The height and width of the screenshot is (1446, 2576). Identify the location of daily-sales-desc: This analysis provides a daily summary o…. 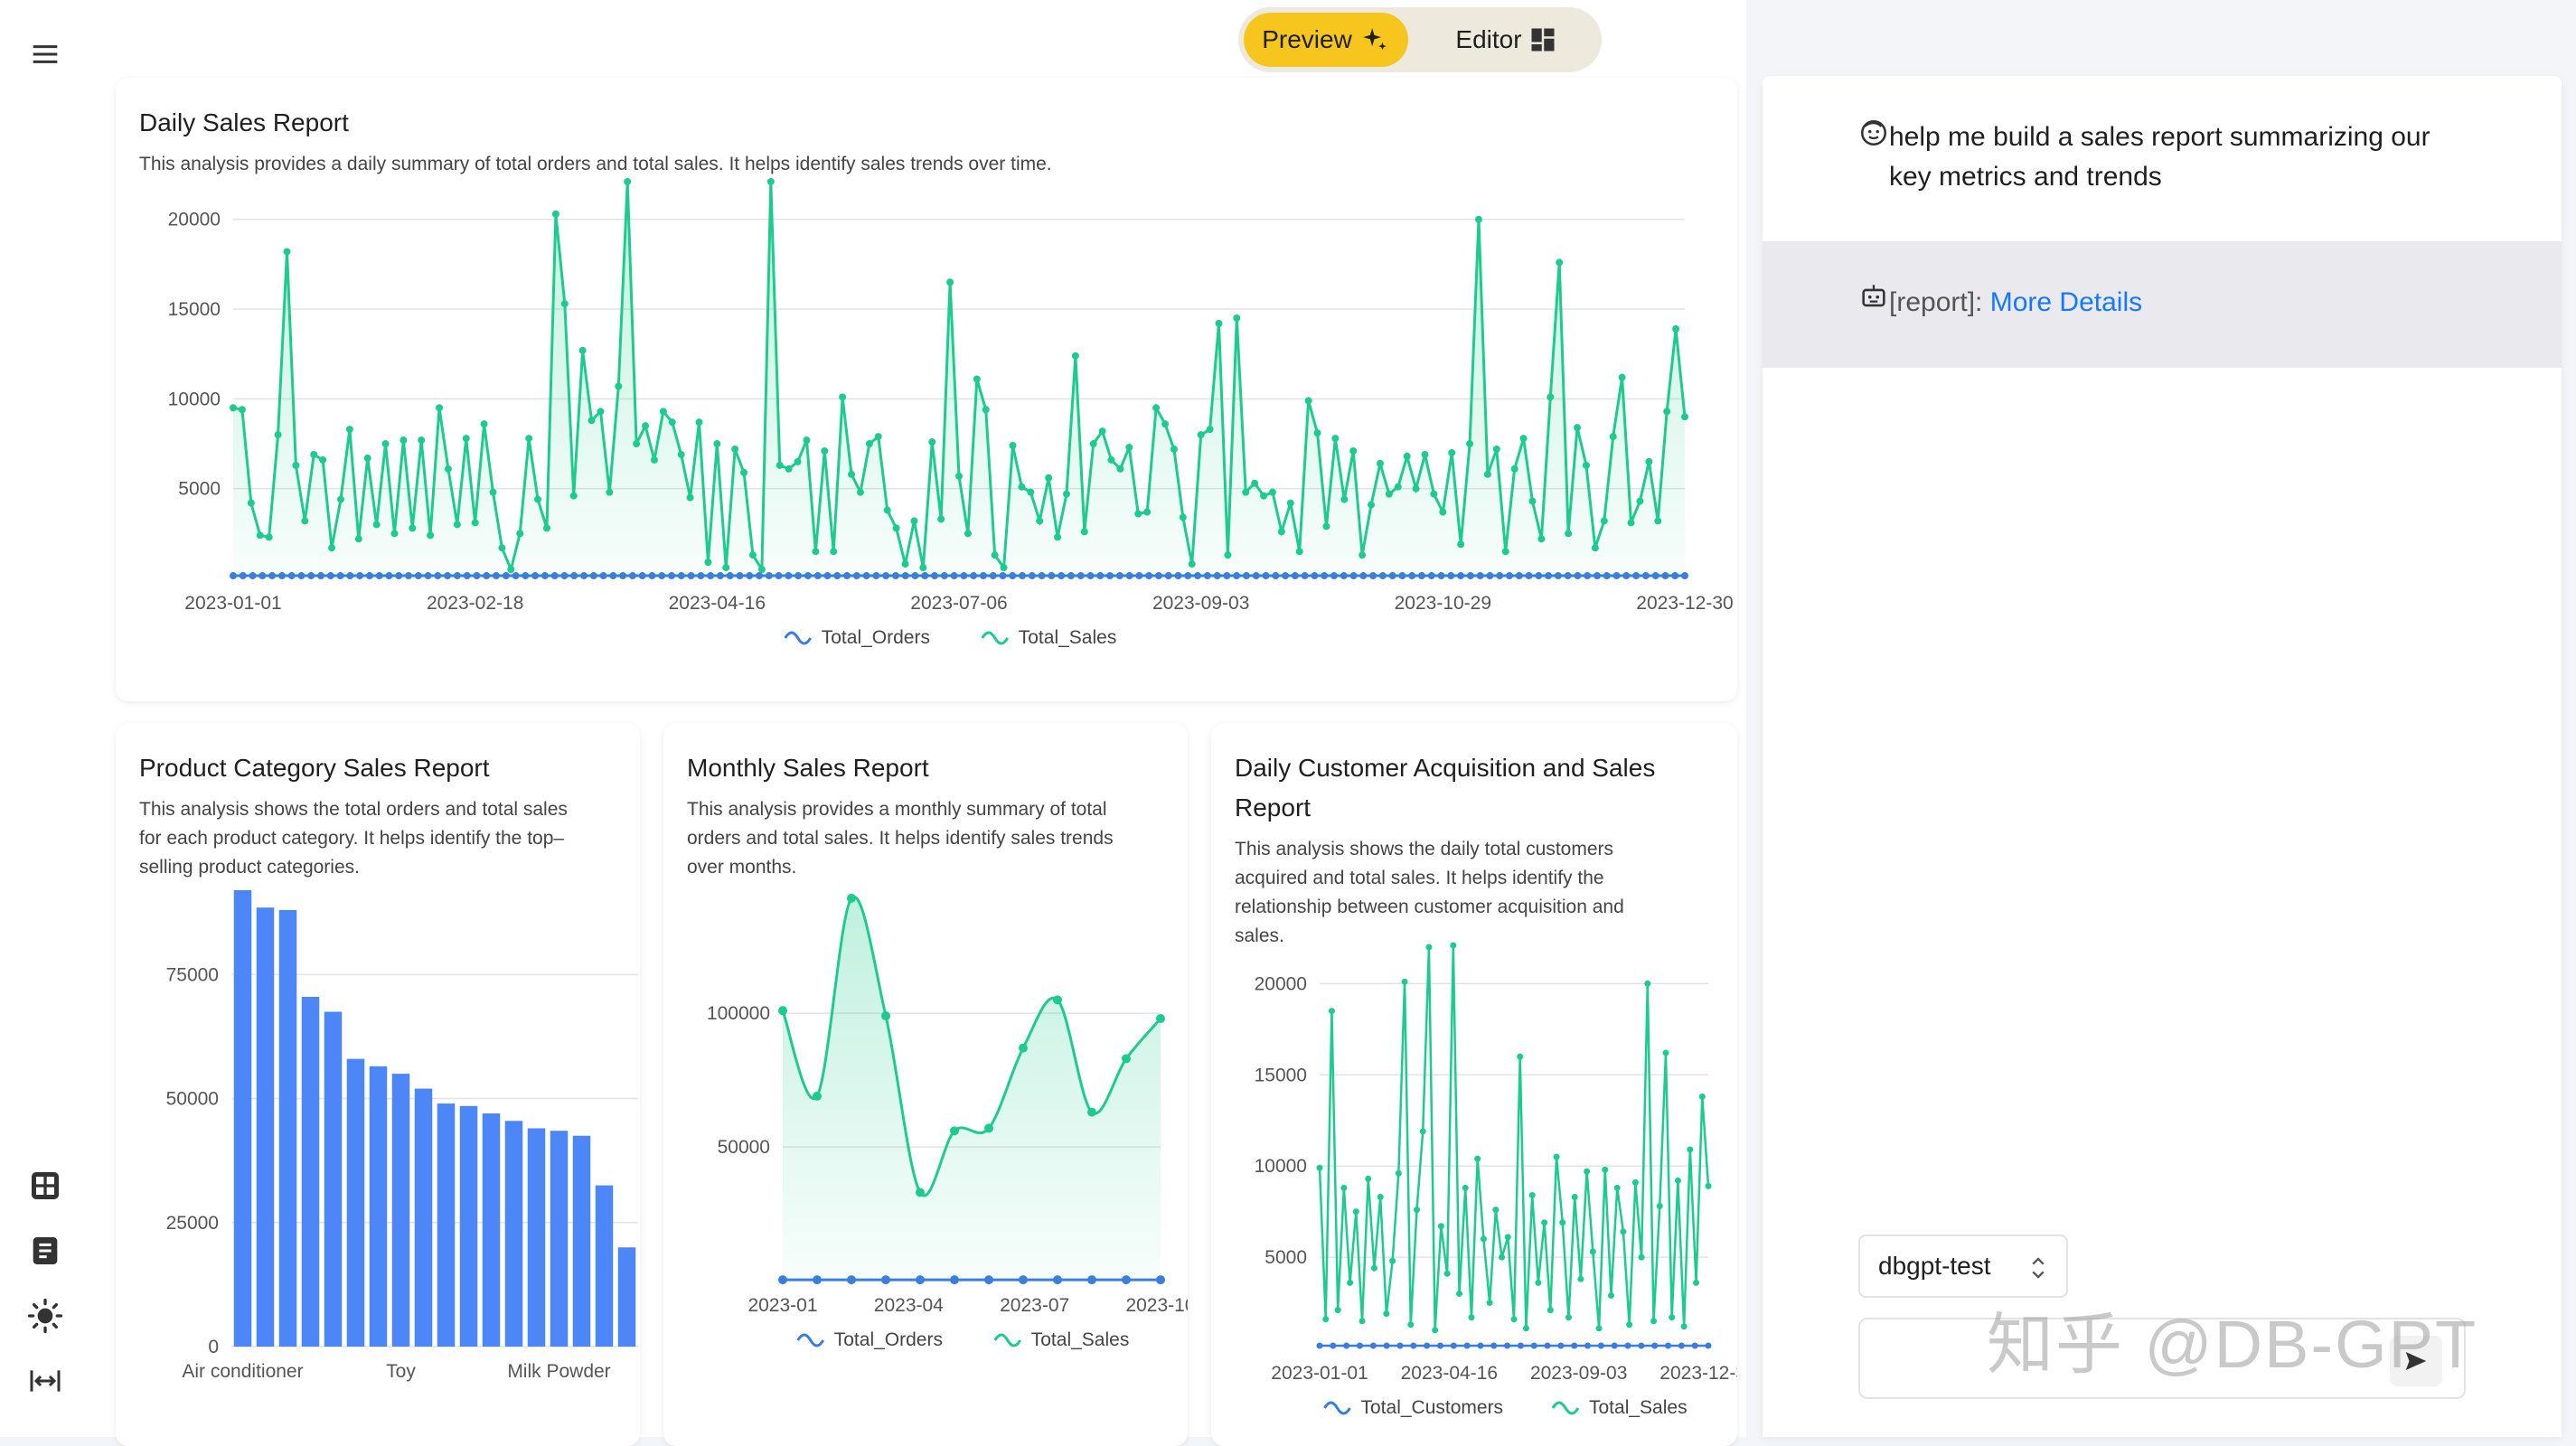
(596, 164).